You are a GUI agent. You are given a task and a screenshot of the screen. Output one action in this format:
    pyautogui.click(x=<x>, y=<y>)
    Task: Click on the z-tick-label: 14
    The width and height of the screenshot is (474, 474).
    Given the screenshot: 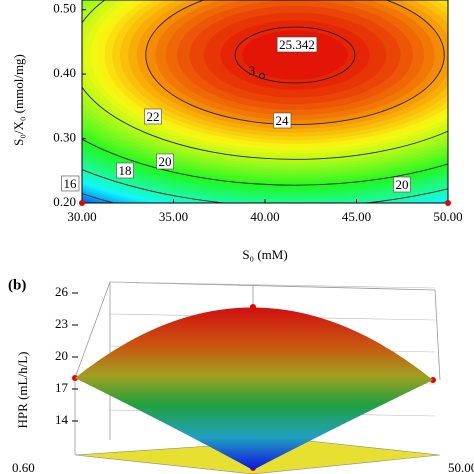 What is the action you would take?
    pyautogui.click(x=62, y=419)
    